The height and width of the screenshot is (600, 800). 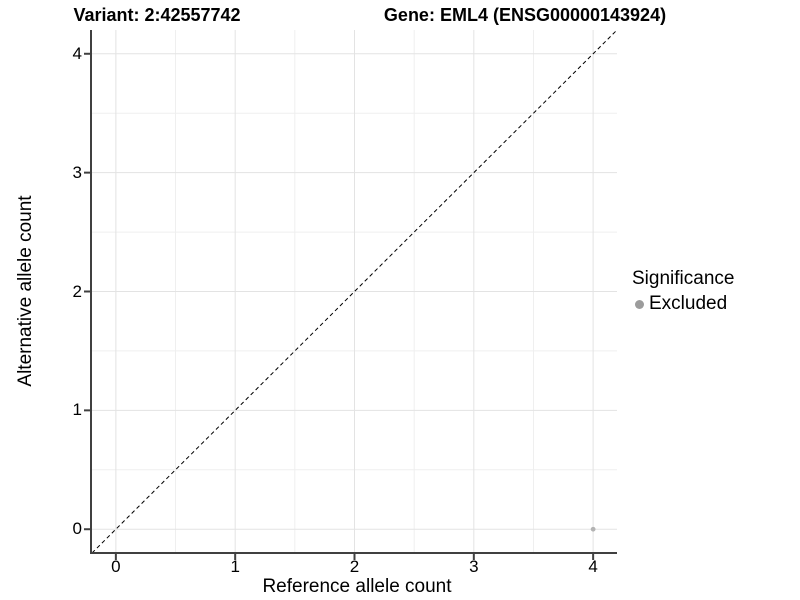 What do you see at coordinates (25, 291) in the screenshot?
I see `y-axis-label: Alternative allele count` at bounding box center [25, 291].